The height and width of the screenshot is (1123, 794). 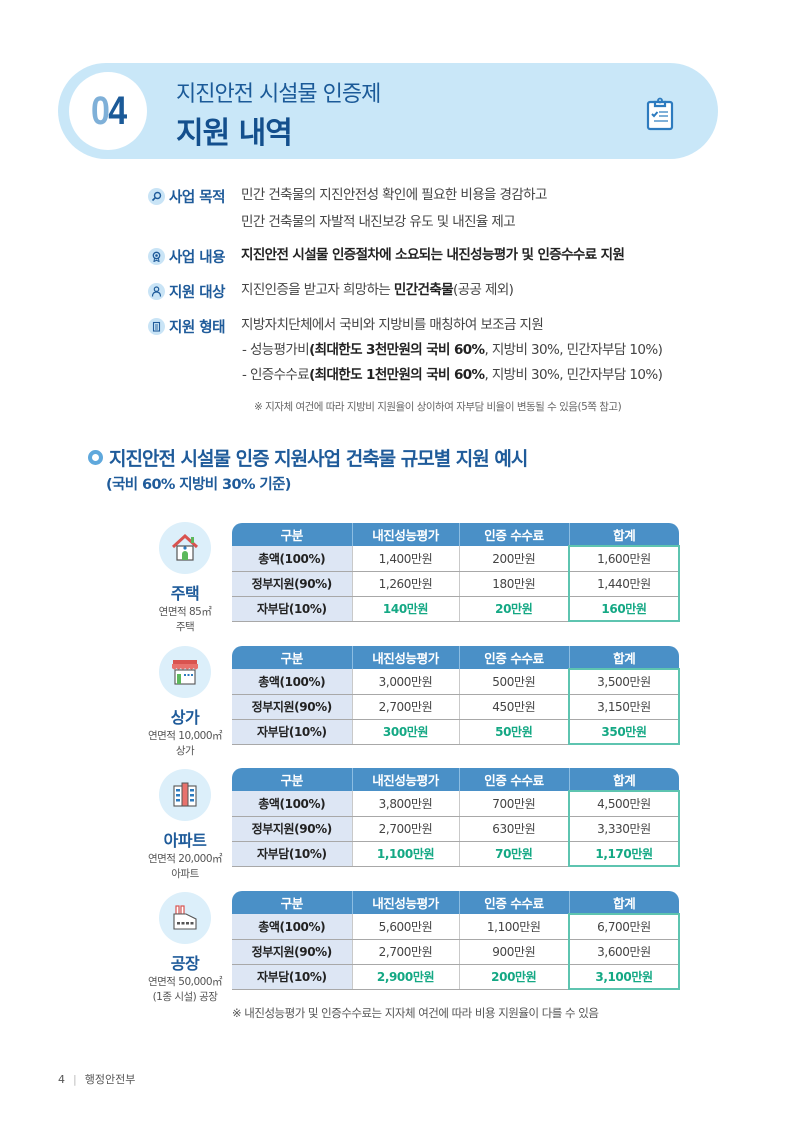 I want to click on page-footer: 4 | 행정안전부, so click(x=96, y=1079).